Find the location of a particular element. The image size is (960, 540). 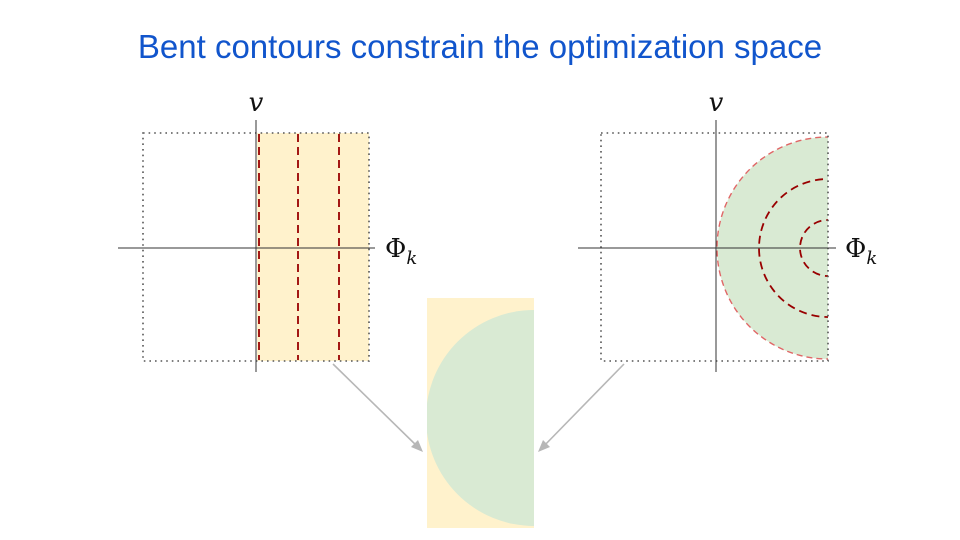

left-feasible-region is located at coordinates (313, 247).